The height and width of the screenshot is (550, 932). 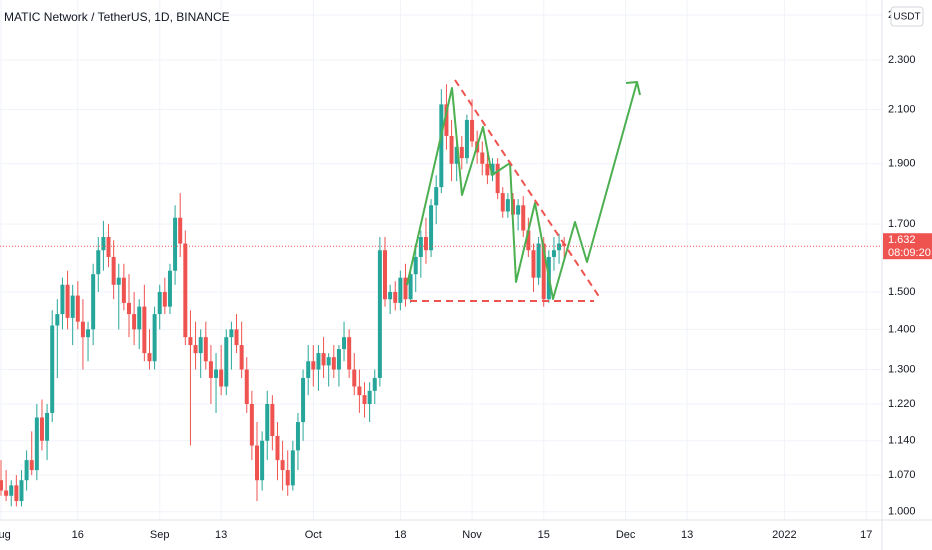 I want to click on x-tick-label: Nov, so click(x=472, y=535).